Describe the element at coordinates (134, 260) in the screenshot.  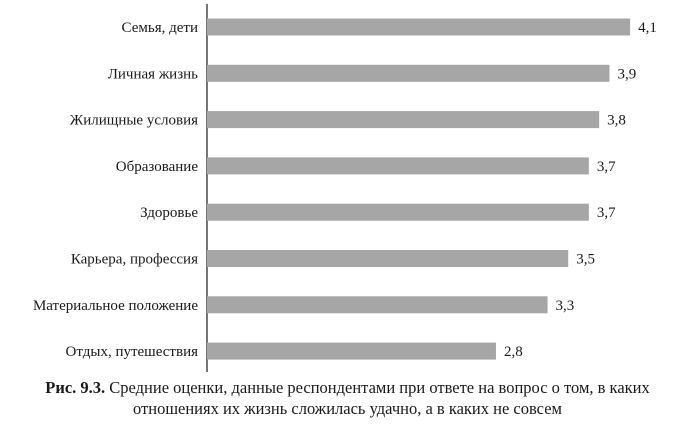
I see `category-label: Карьера, профессия` at that location.